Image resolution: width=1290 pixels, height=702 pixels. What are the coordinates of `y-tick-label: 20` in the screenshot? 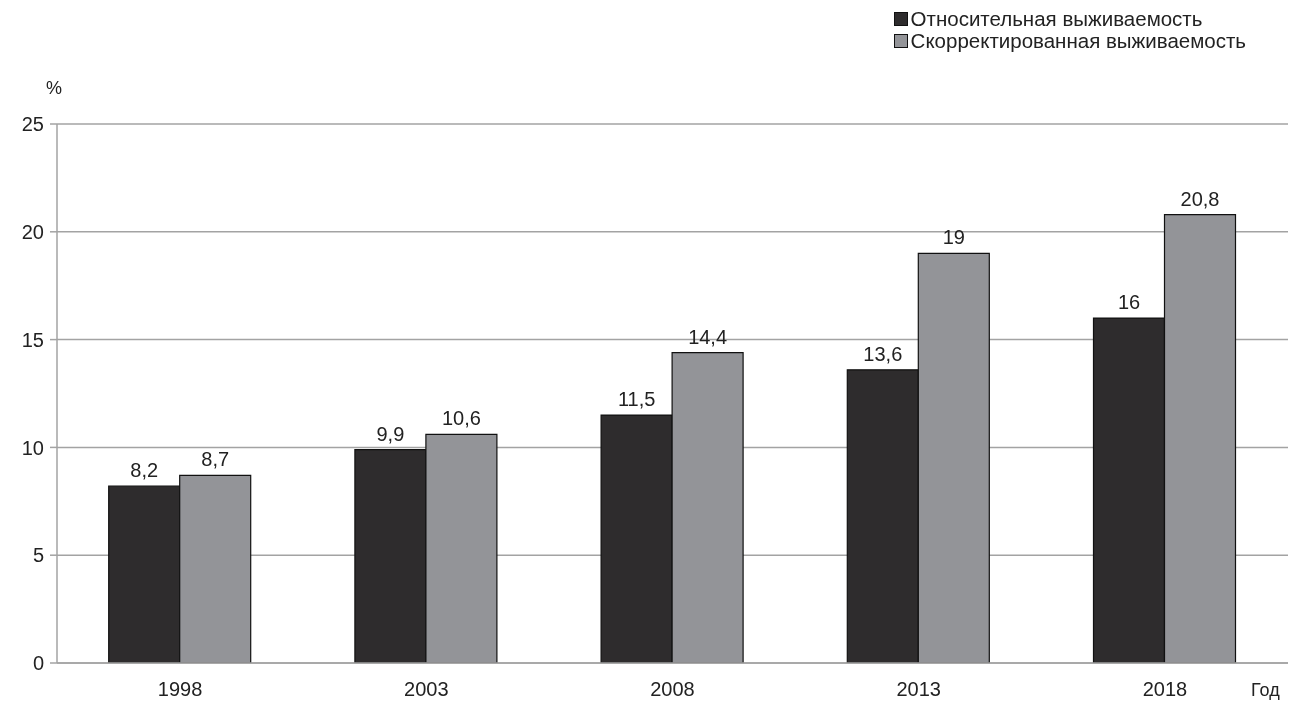 It's located at (32, 231).